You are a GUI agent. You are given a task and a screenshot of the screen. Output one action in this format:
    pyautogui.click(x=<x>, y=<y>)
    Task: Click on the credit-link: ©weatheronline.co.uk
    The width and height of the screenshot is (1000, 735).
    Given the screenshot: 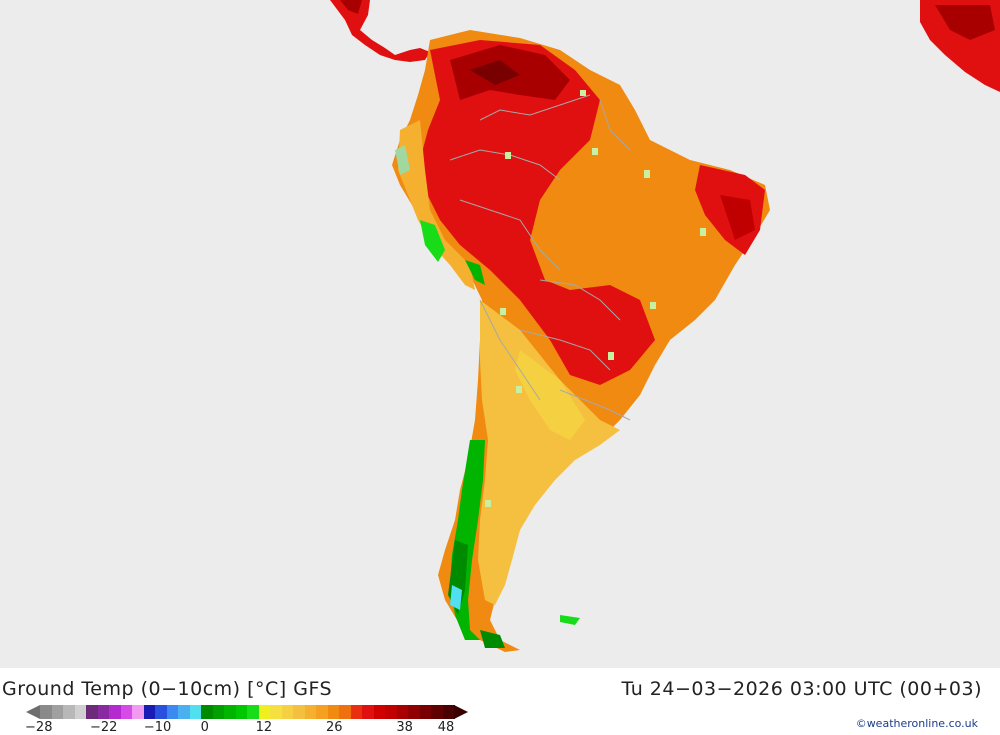 What is the action you would take?
    pyautogui.click(x=916, y=723)
    